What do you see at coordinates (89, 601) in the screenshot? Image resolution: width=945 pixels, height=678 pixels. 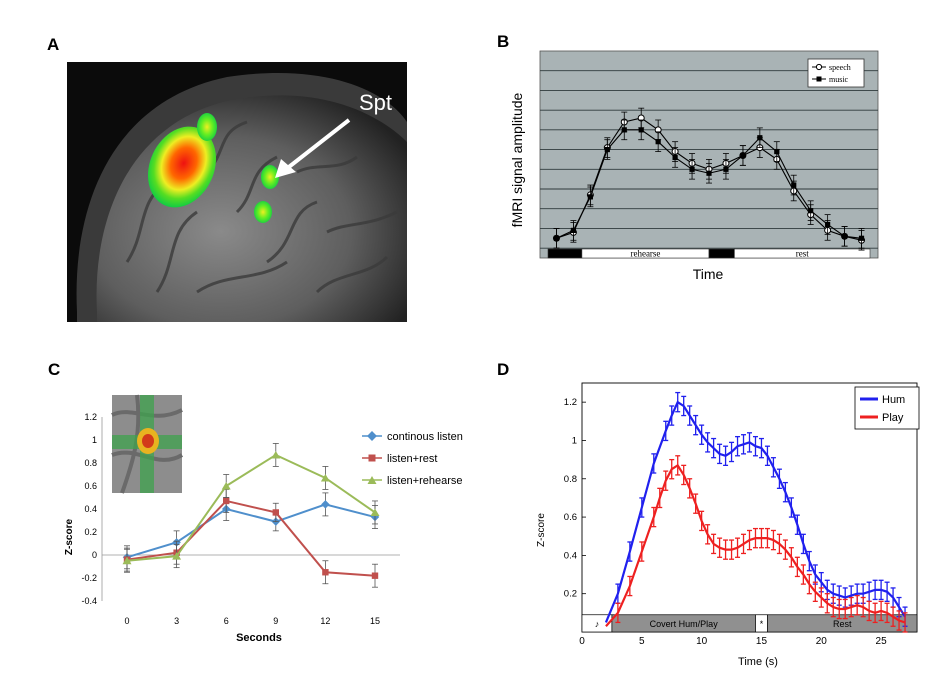 I see `panel-c-ytick-label: -0.4` at bounding box center [89, 601].